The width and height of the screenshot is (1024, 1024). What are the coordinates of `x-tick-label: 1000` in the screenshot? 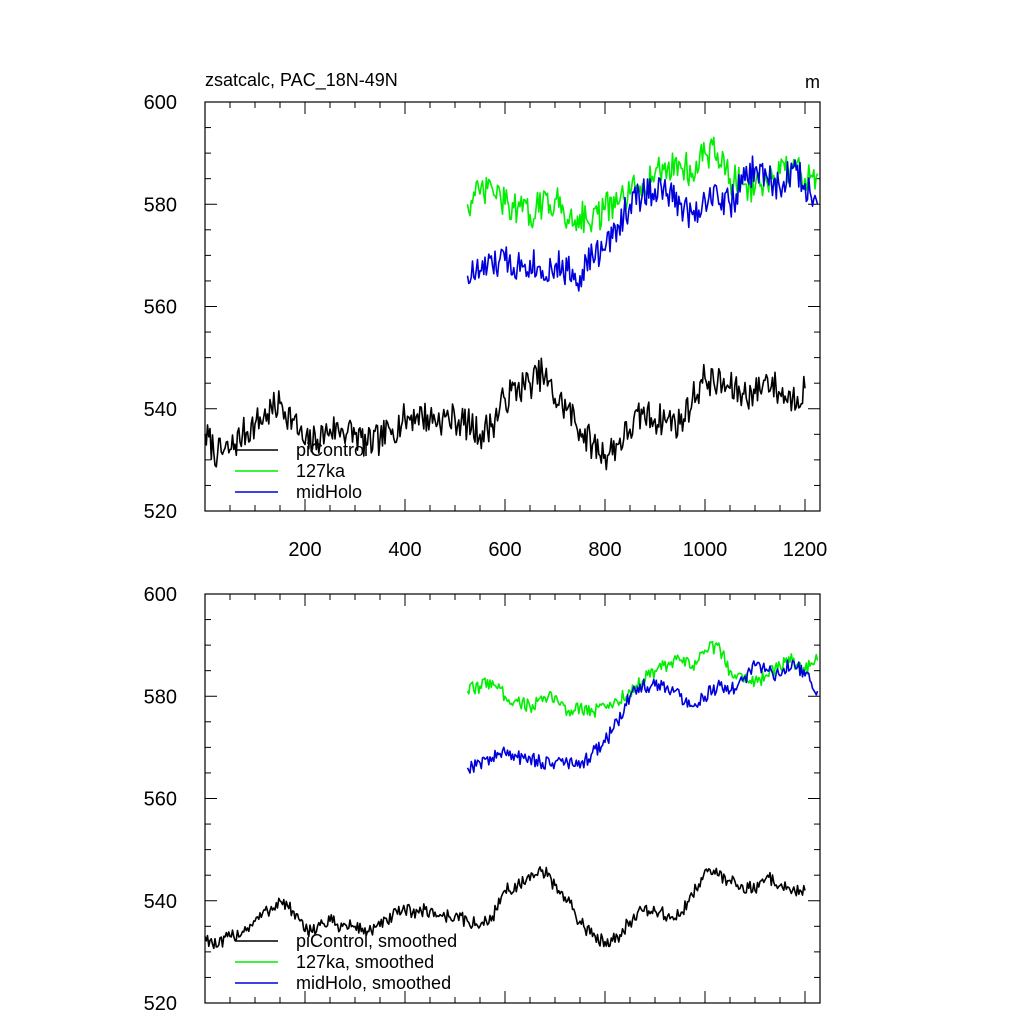 It's located at (705, 550).